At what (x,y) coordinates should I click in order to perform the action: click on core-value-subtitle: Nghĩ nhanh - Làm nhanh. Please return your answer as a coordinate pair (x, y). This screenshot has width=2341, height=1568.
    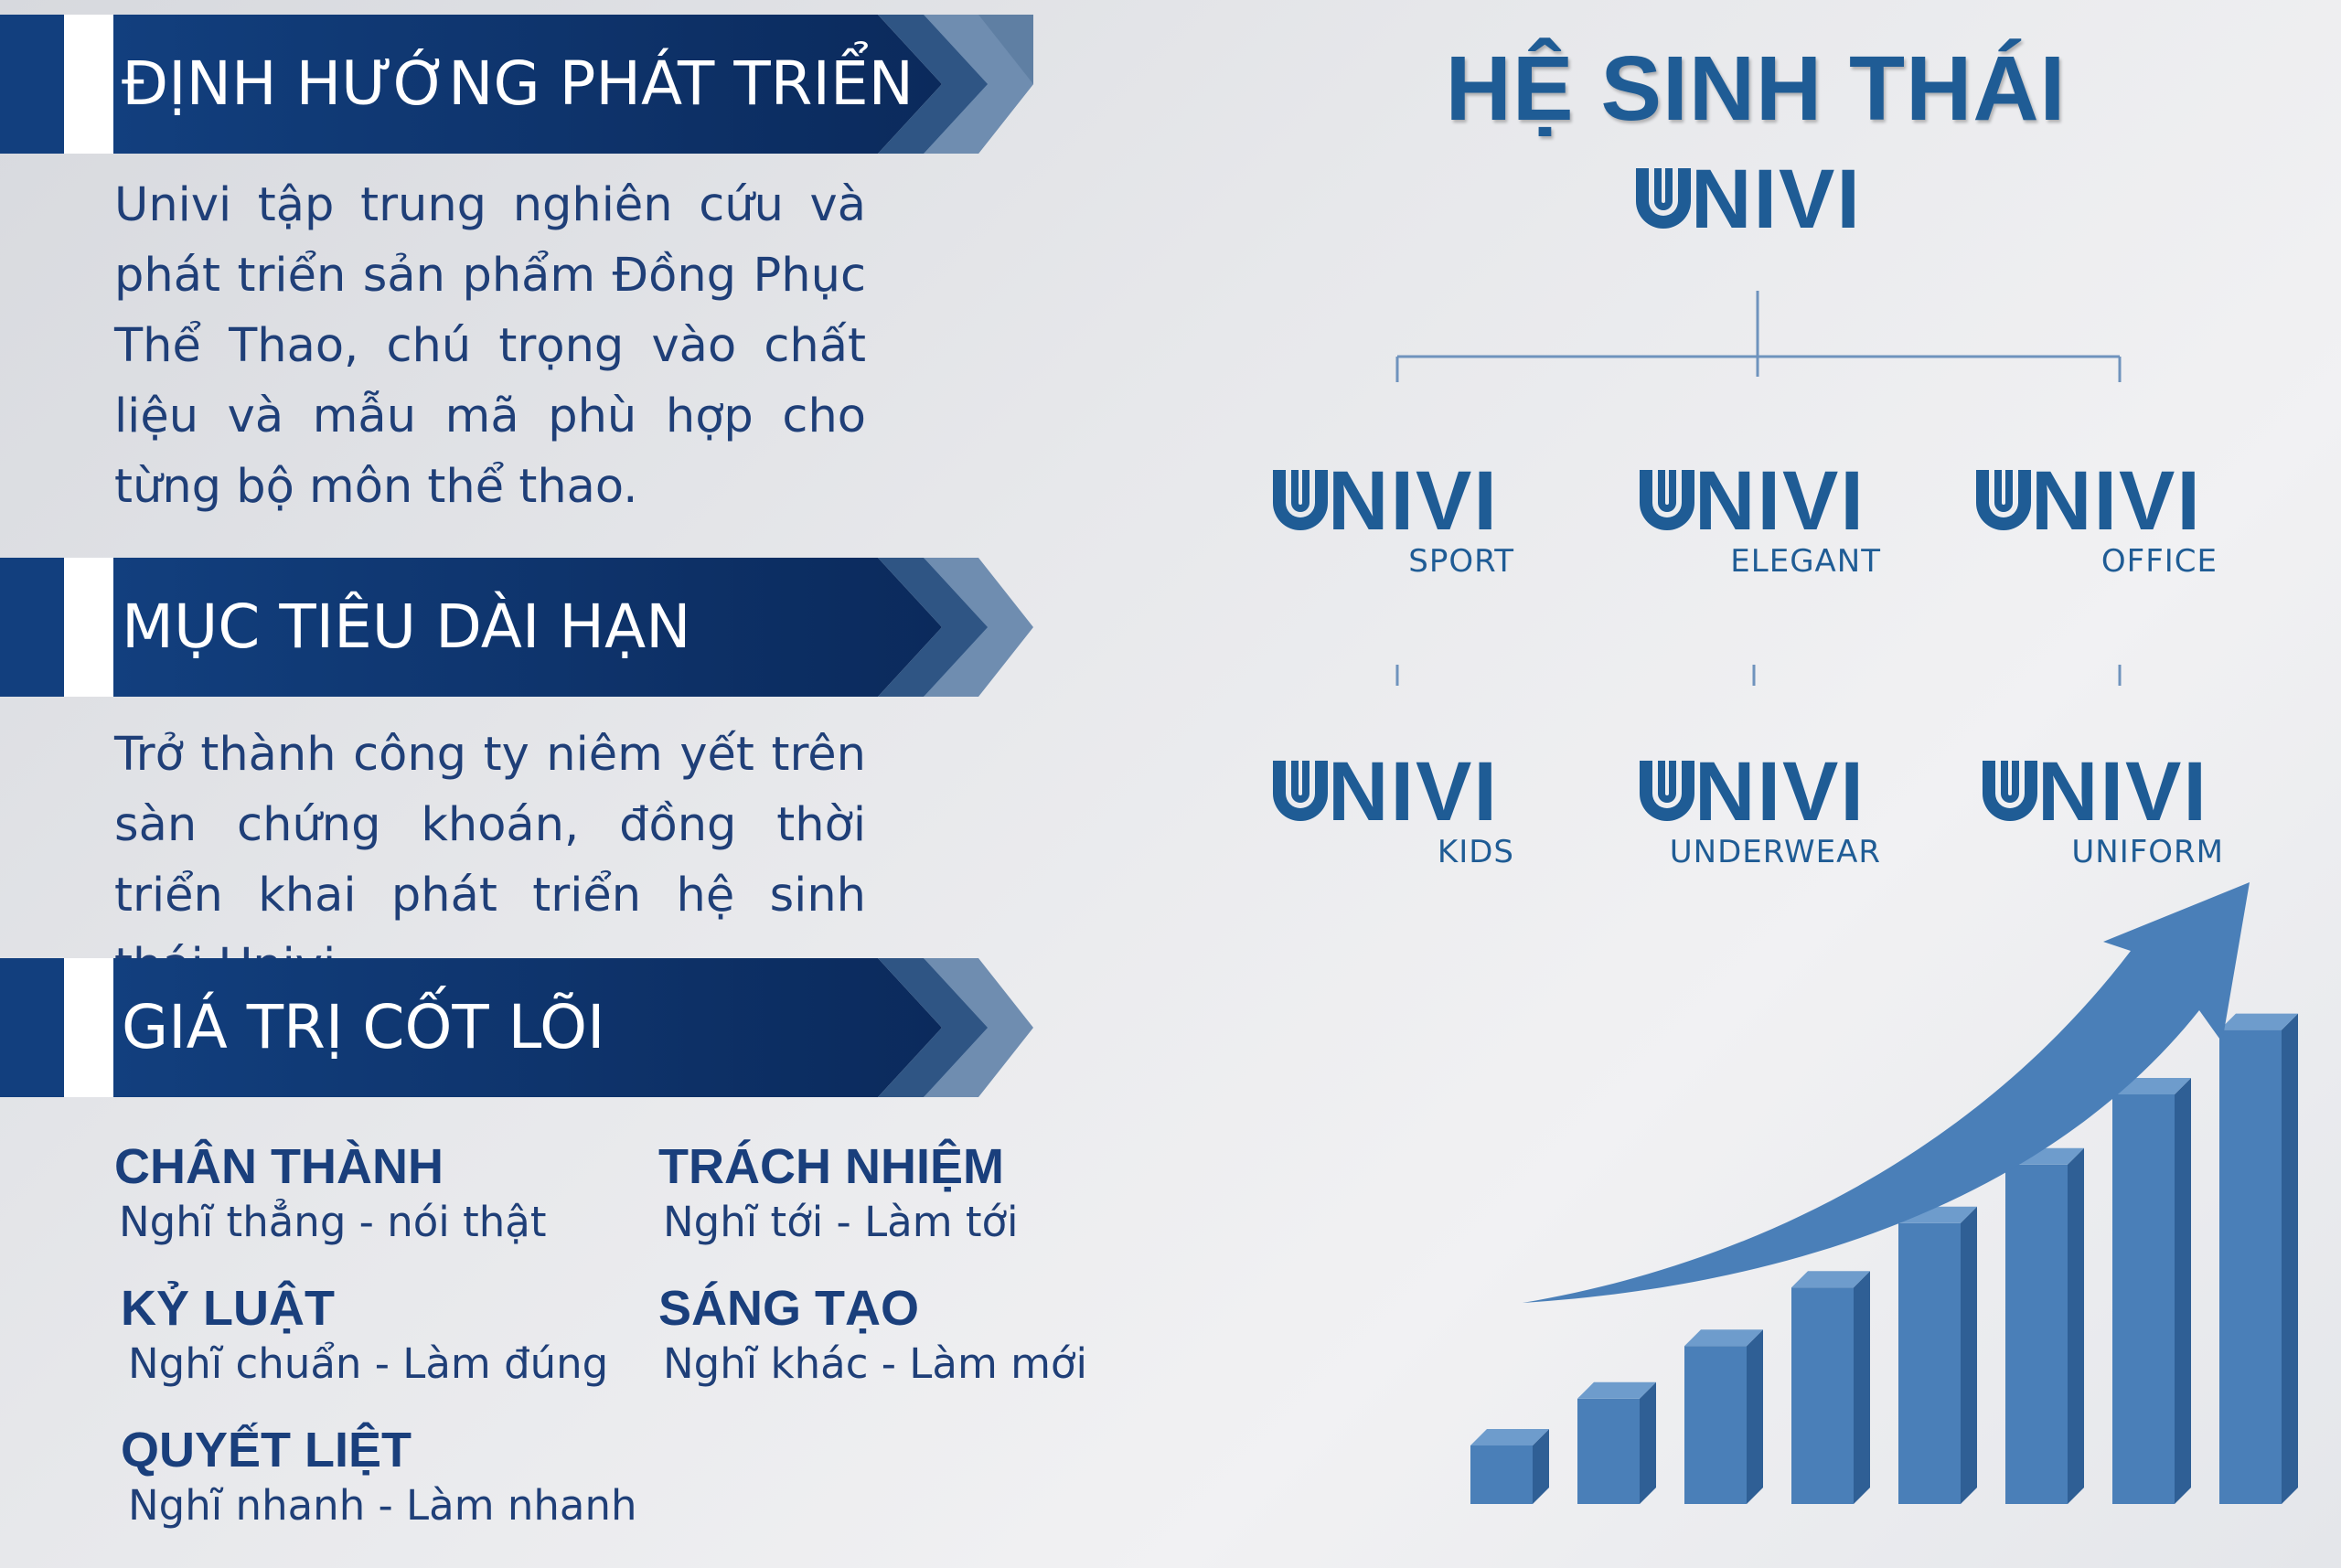
    Looking at the image, I should click on (382, 1505).